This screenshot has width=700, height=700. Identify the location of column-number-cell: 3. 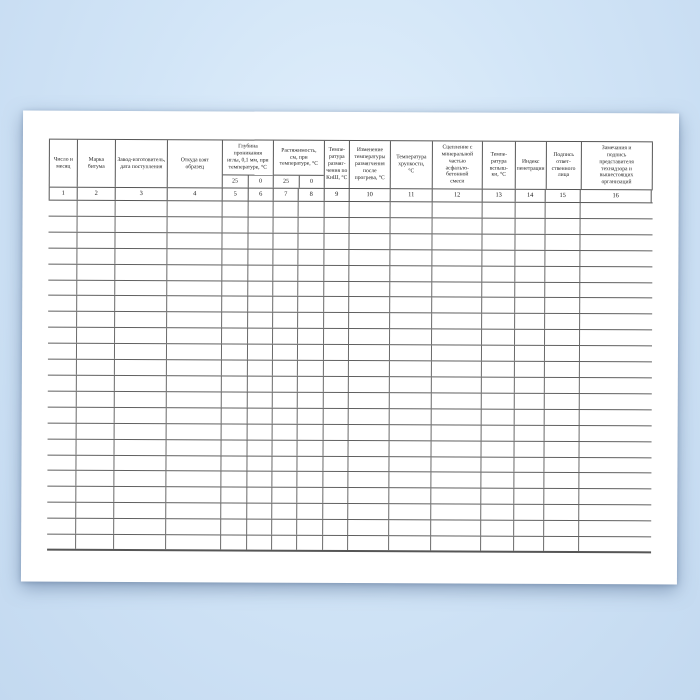
(141, 194).